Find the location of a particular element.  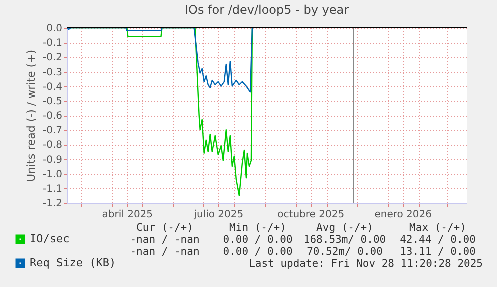

y-tick-label: -0.6 is located at coordinates (52, 116).